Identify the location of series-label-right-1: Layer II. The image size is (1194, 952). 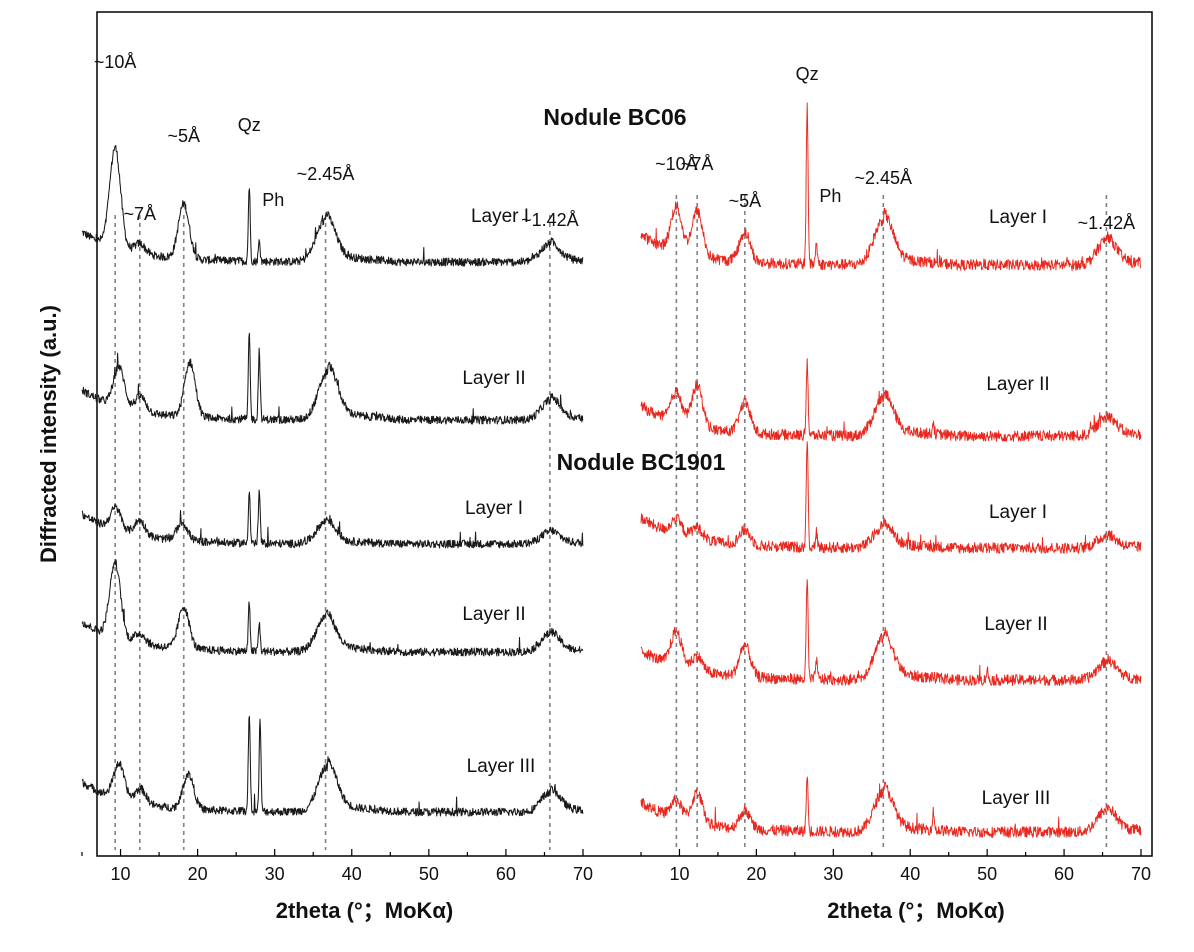
(1017, 384).